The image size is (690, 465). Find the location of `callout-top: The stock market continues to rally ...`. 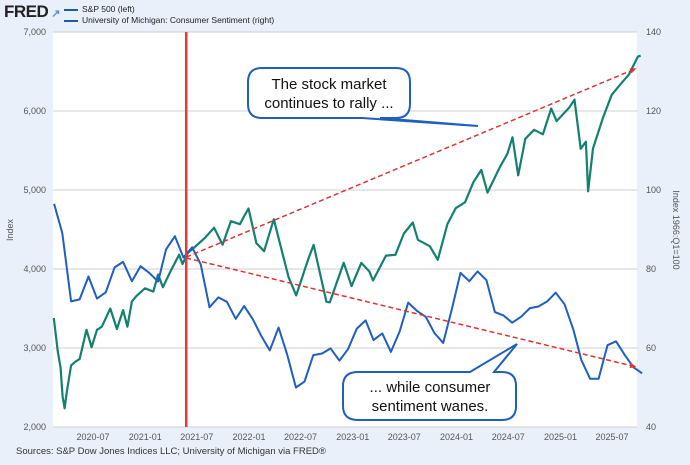

callout-top: The stock market continues to rally ... is located at coordinates (363, 97).